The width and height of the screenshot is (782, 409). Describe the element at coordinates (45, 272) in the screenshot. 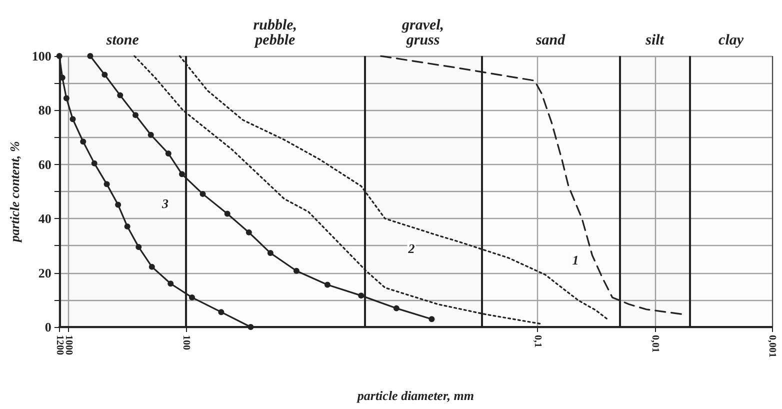

I see `y-tick-label: 20` at that location.